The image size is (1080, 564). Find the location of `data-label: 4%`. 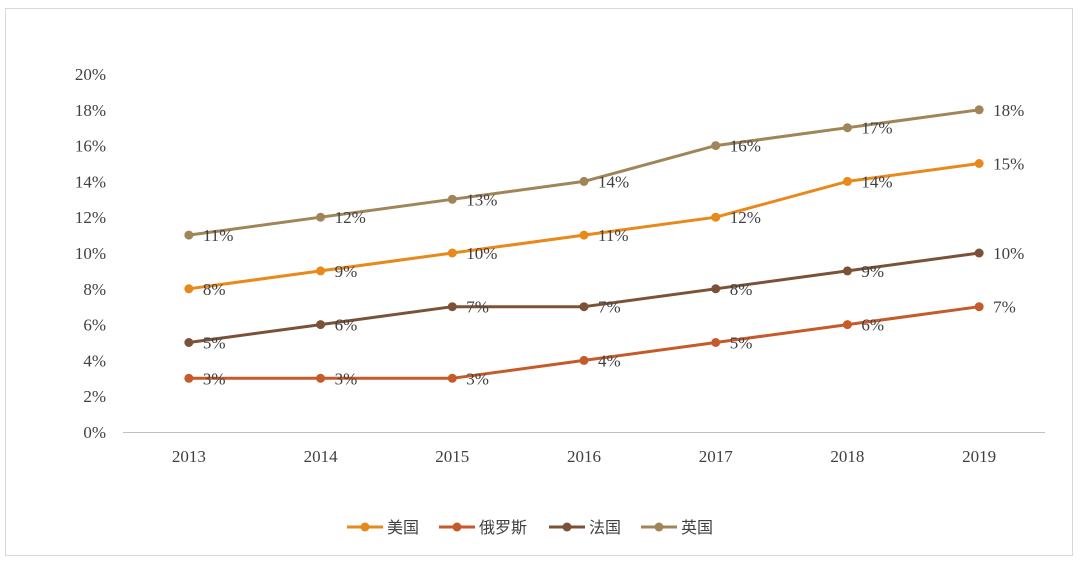

data-label: 4% is located at coordinates (609, 360).